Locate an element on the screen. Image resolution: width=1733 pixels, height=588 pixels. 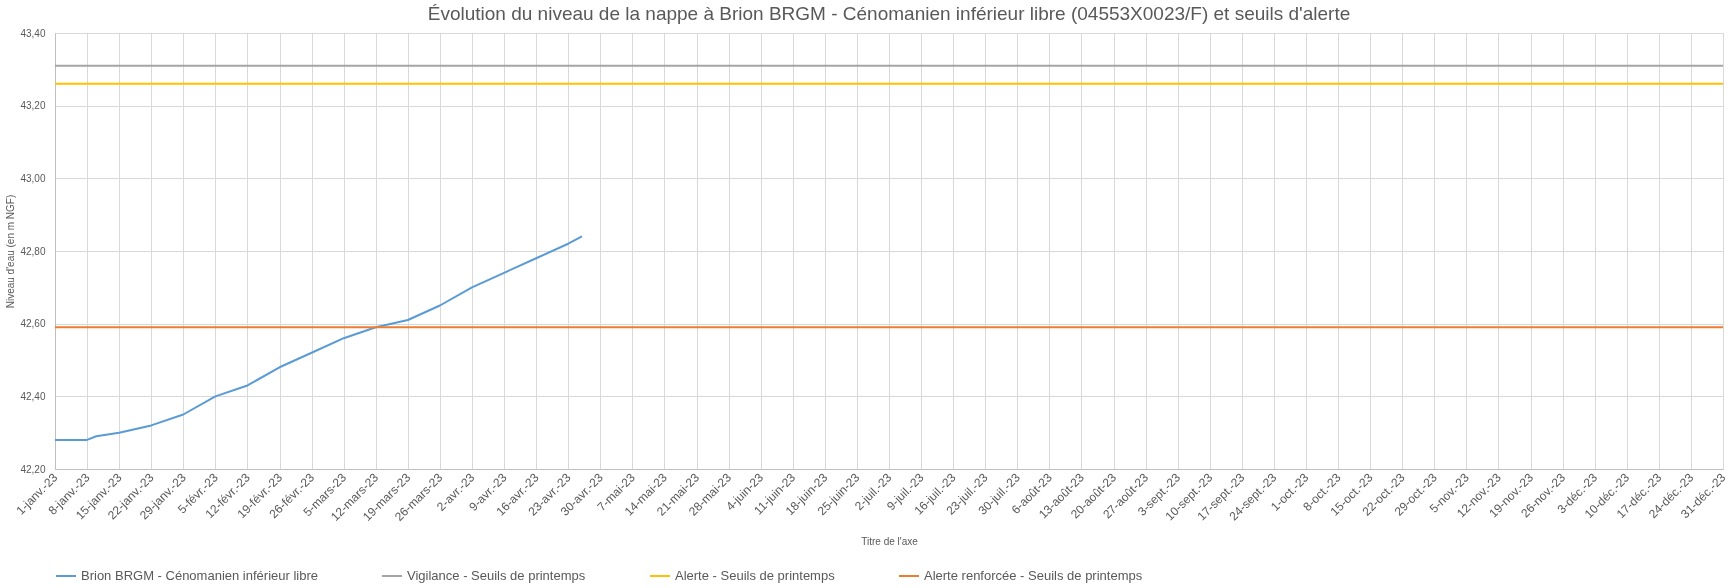
y-tick-label: 43,40 is located at coordinates (33, 33).